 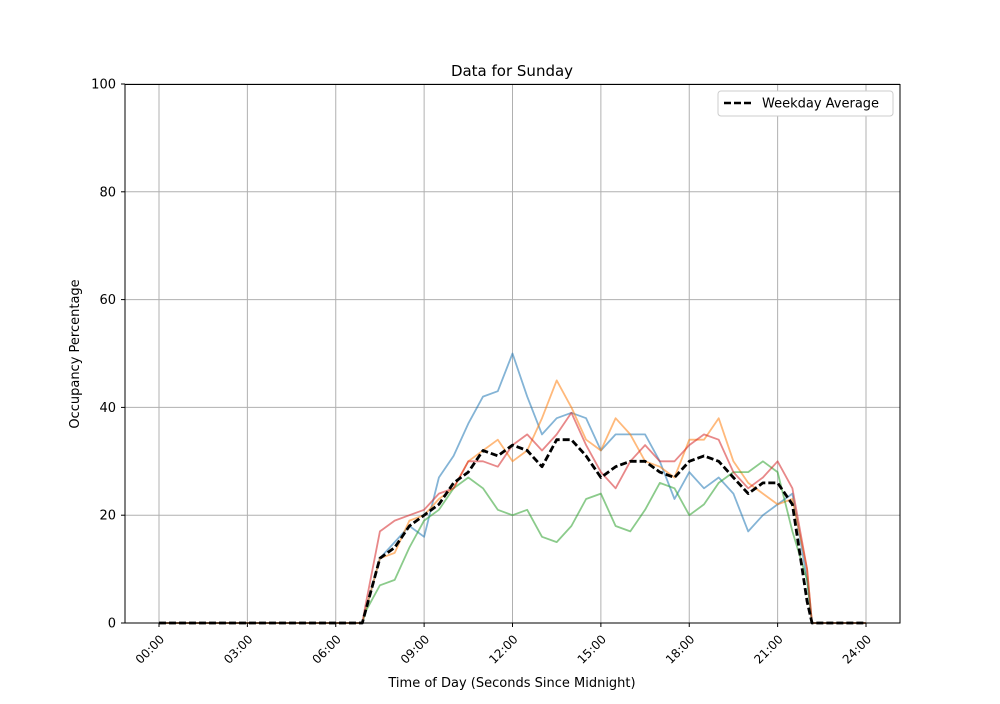 I want to click on y-axis-label: Occupancy Percentage, so click(x=75, y=353).